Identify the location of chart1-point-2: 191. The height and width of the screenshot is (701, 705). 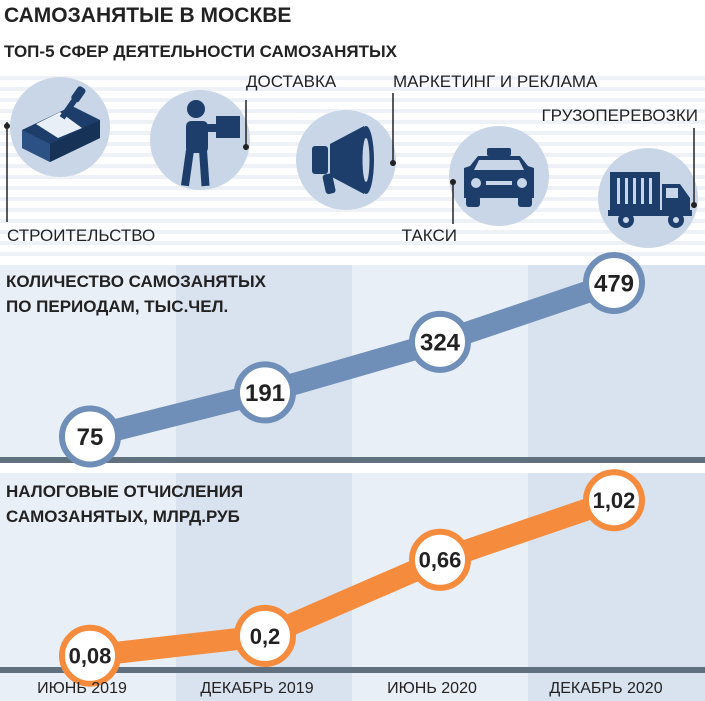
(265, 392).